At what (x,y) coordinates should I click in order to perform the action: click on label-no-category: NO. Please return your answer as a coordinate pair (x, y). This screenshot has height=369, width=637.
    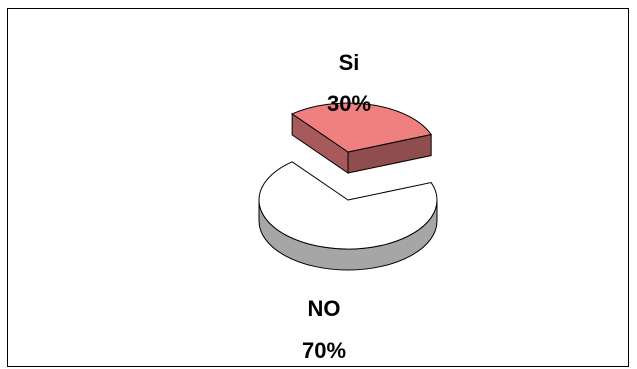
    Looking at the image, I should click on (324, 308).